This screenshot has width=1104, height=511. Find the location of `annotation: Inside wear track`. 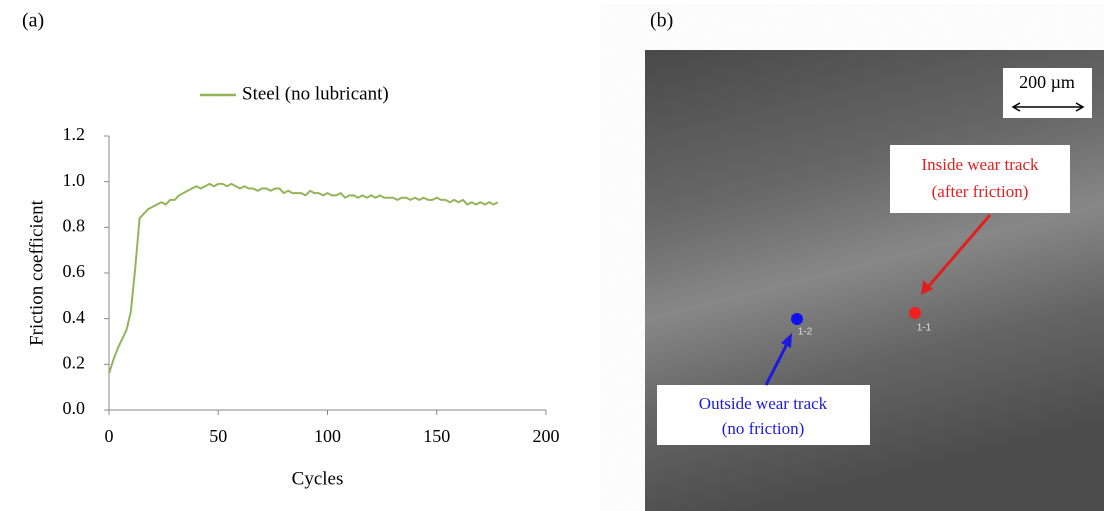

annotation: Inside wear track is located at coordinates (980, 164).